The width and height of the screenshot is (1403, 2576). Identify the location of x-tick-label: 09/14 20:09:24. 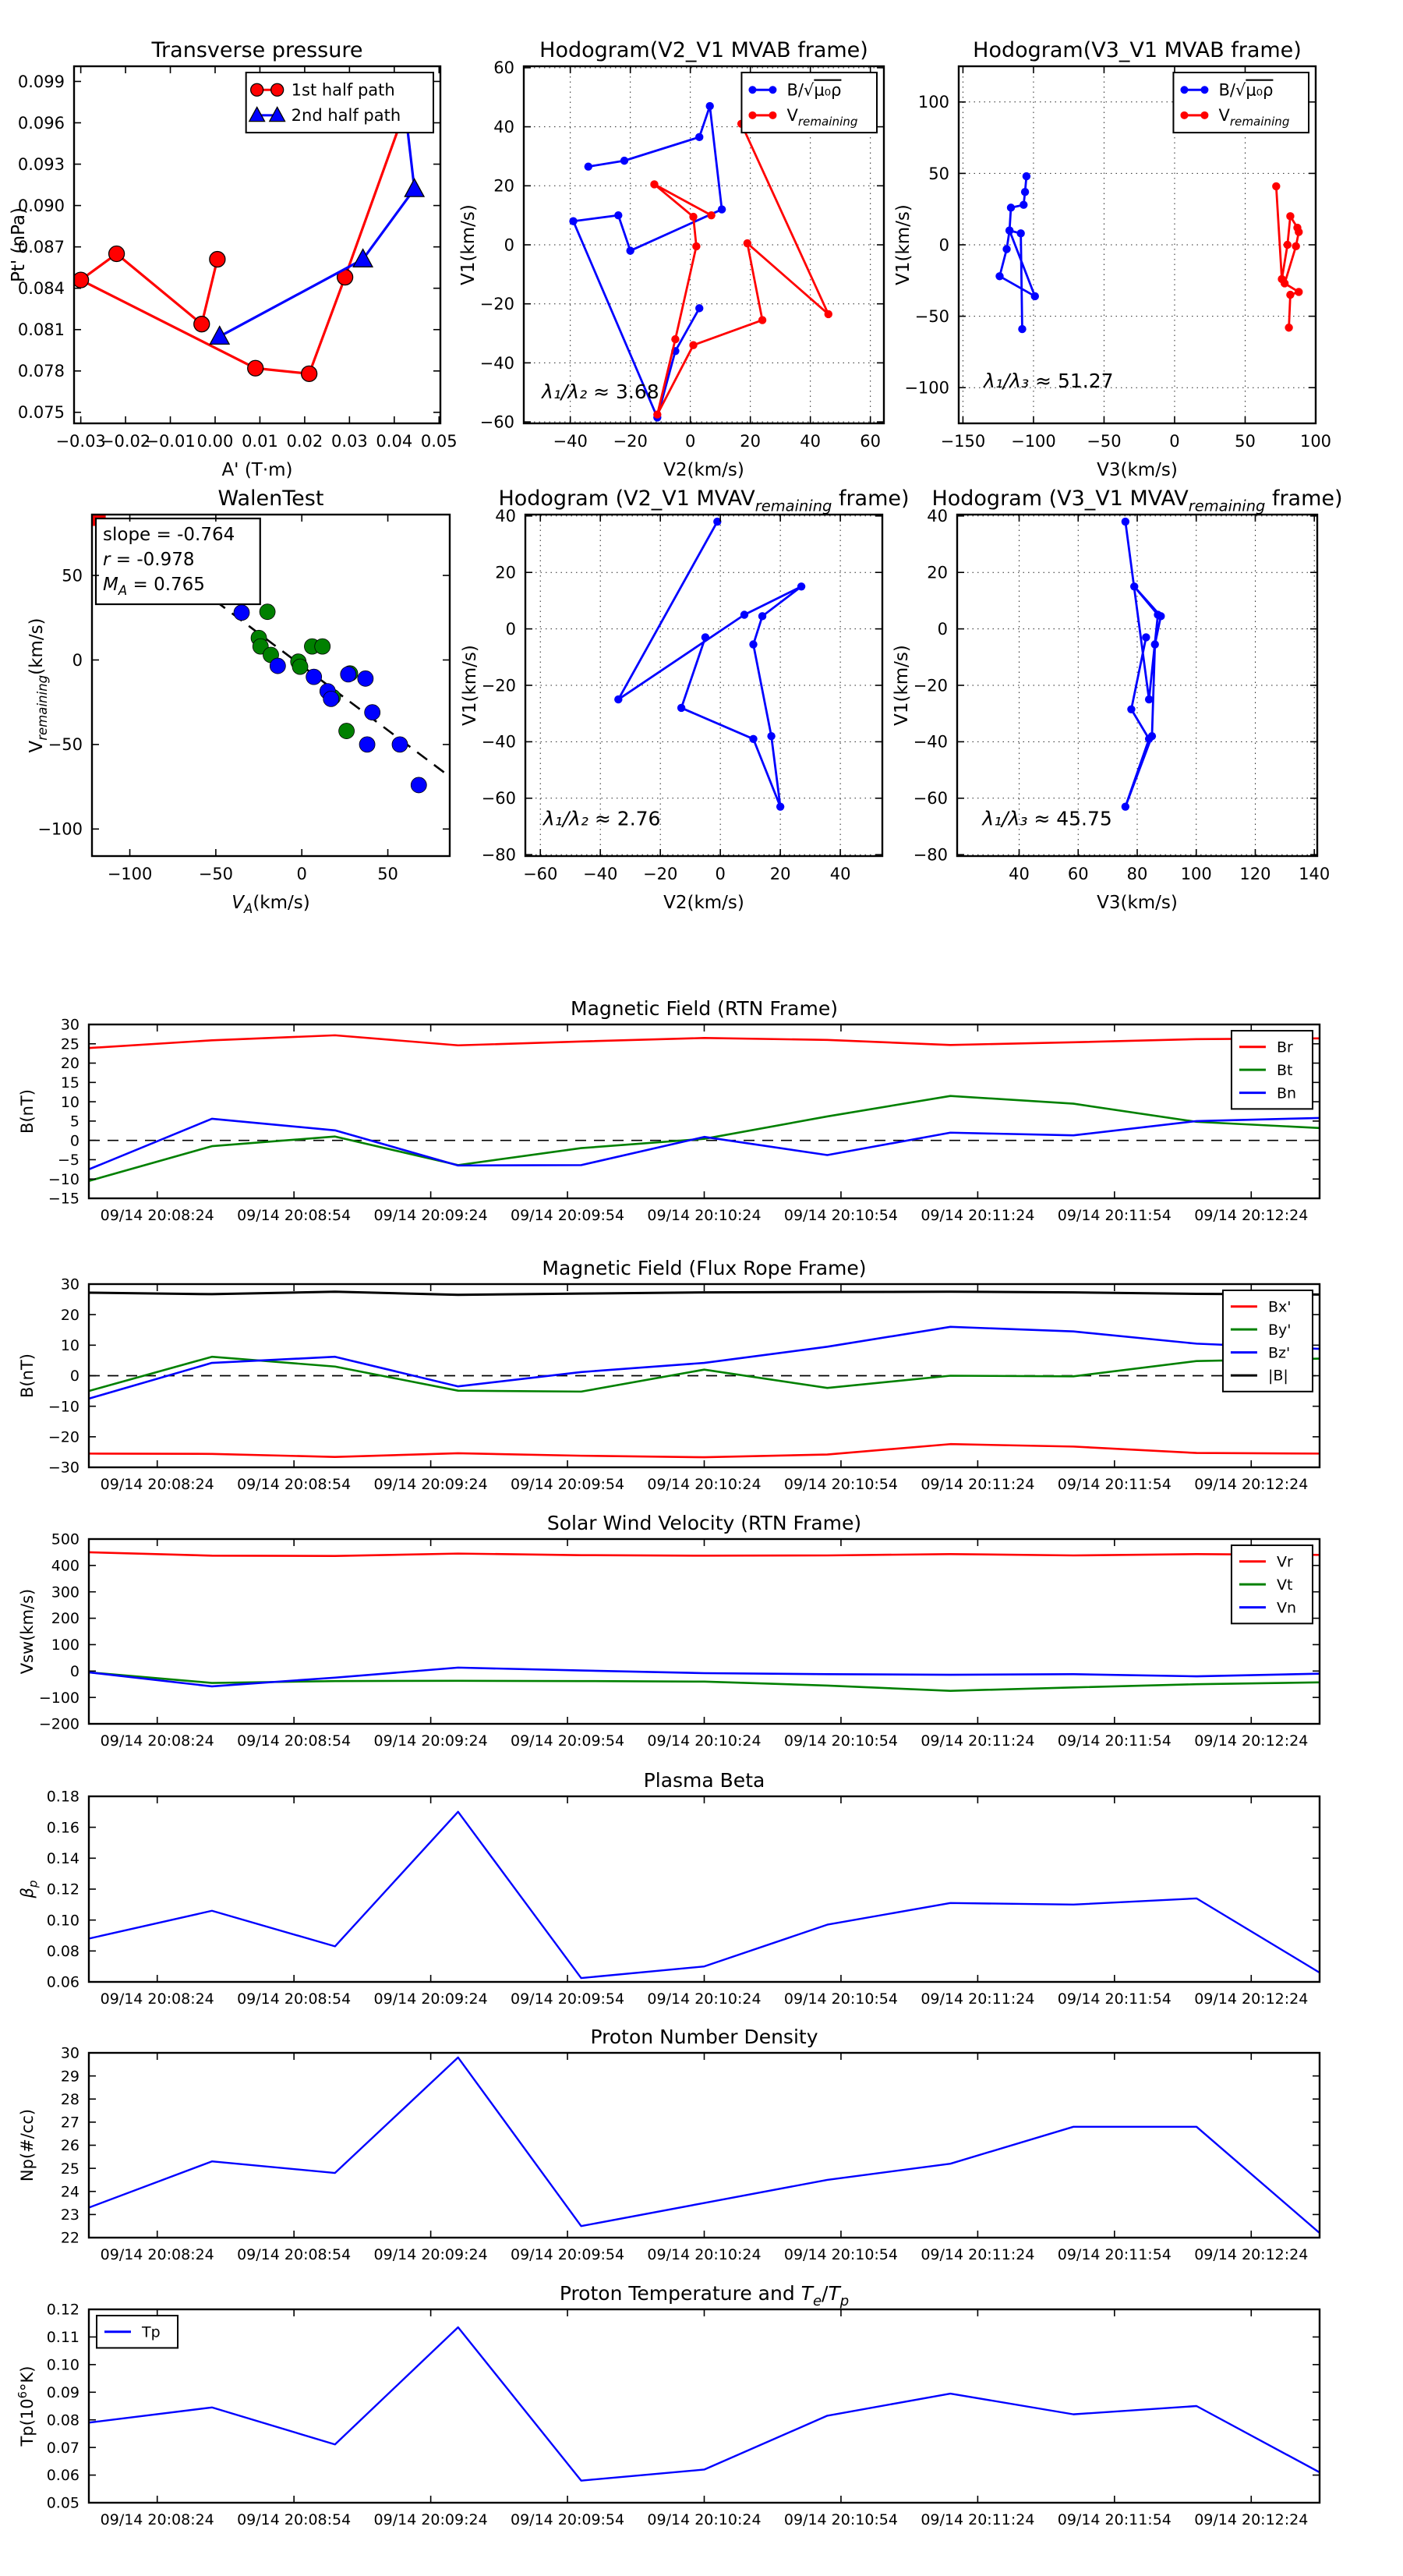
(431, 2254).